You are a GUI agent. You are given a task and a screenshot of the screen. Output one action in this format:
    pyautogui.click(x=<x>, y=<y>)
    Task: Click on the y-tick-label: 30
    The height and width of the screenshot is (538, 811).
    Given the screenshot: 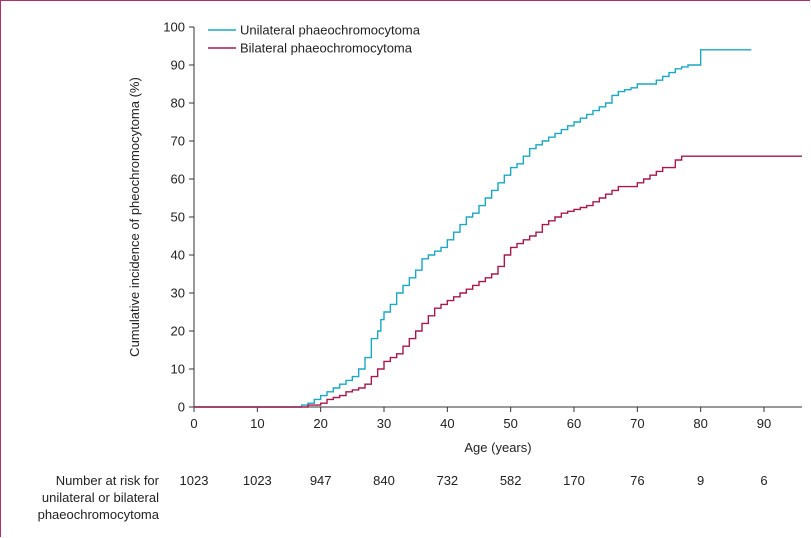 What is the action you would take?
    pyautogui.click(x=178, y=293)
    